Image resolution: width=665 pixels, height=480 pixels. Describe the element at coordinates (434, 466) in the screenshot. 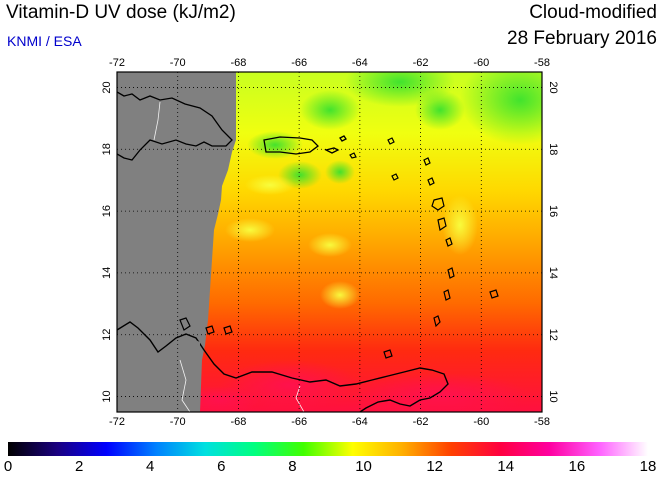

I see `colorbar-tick-label: 12` at that location.